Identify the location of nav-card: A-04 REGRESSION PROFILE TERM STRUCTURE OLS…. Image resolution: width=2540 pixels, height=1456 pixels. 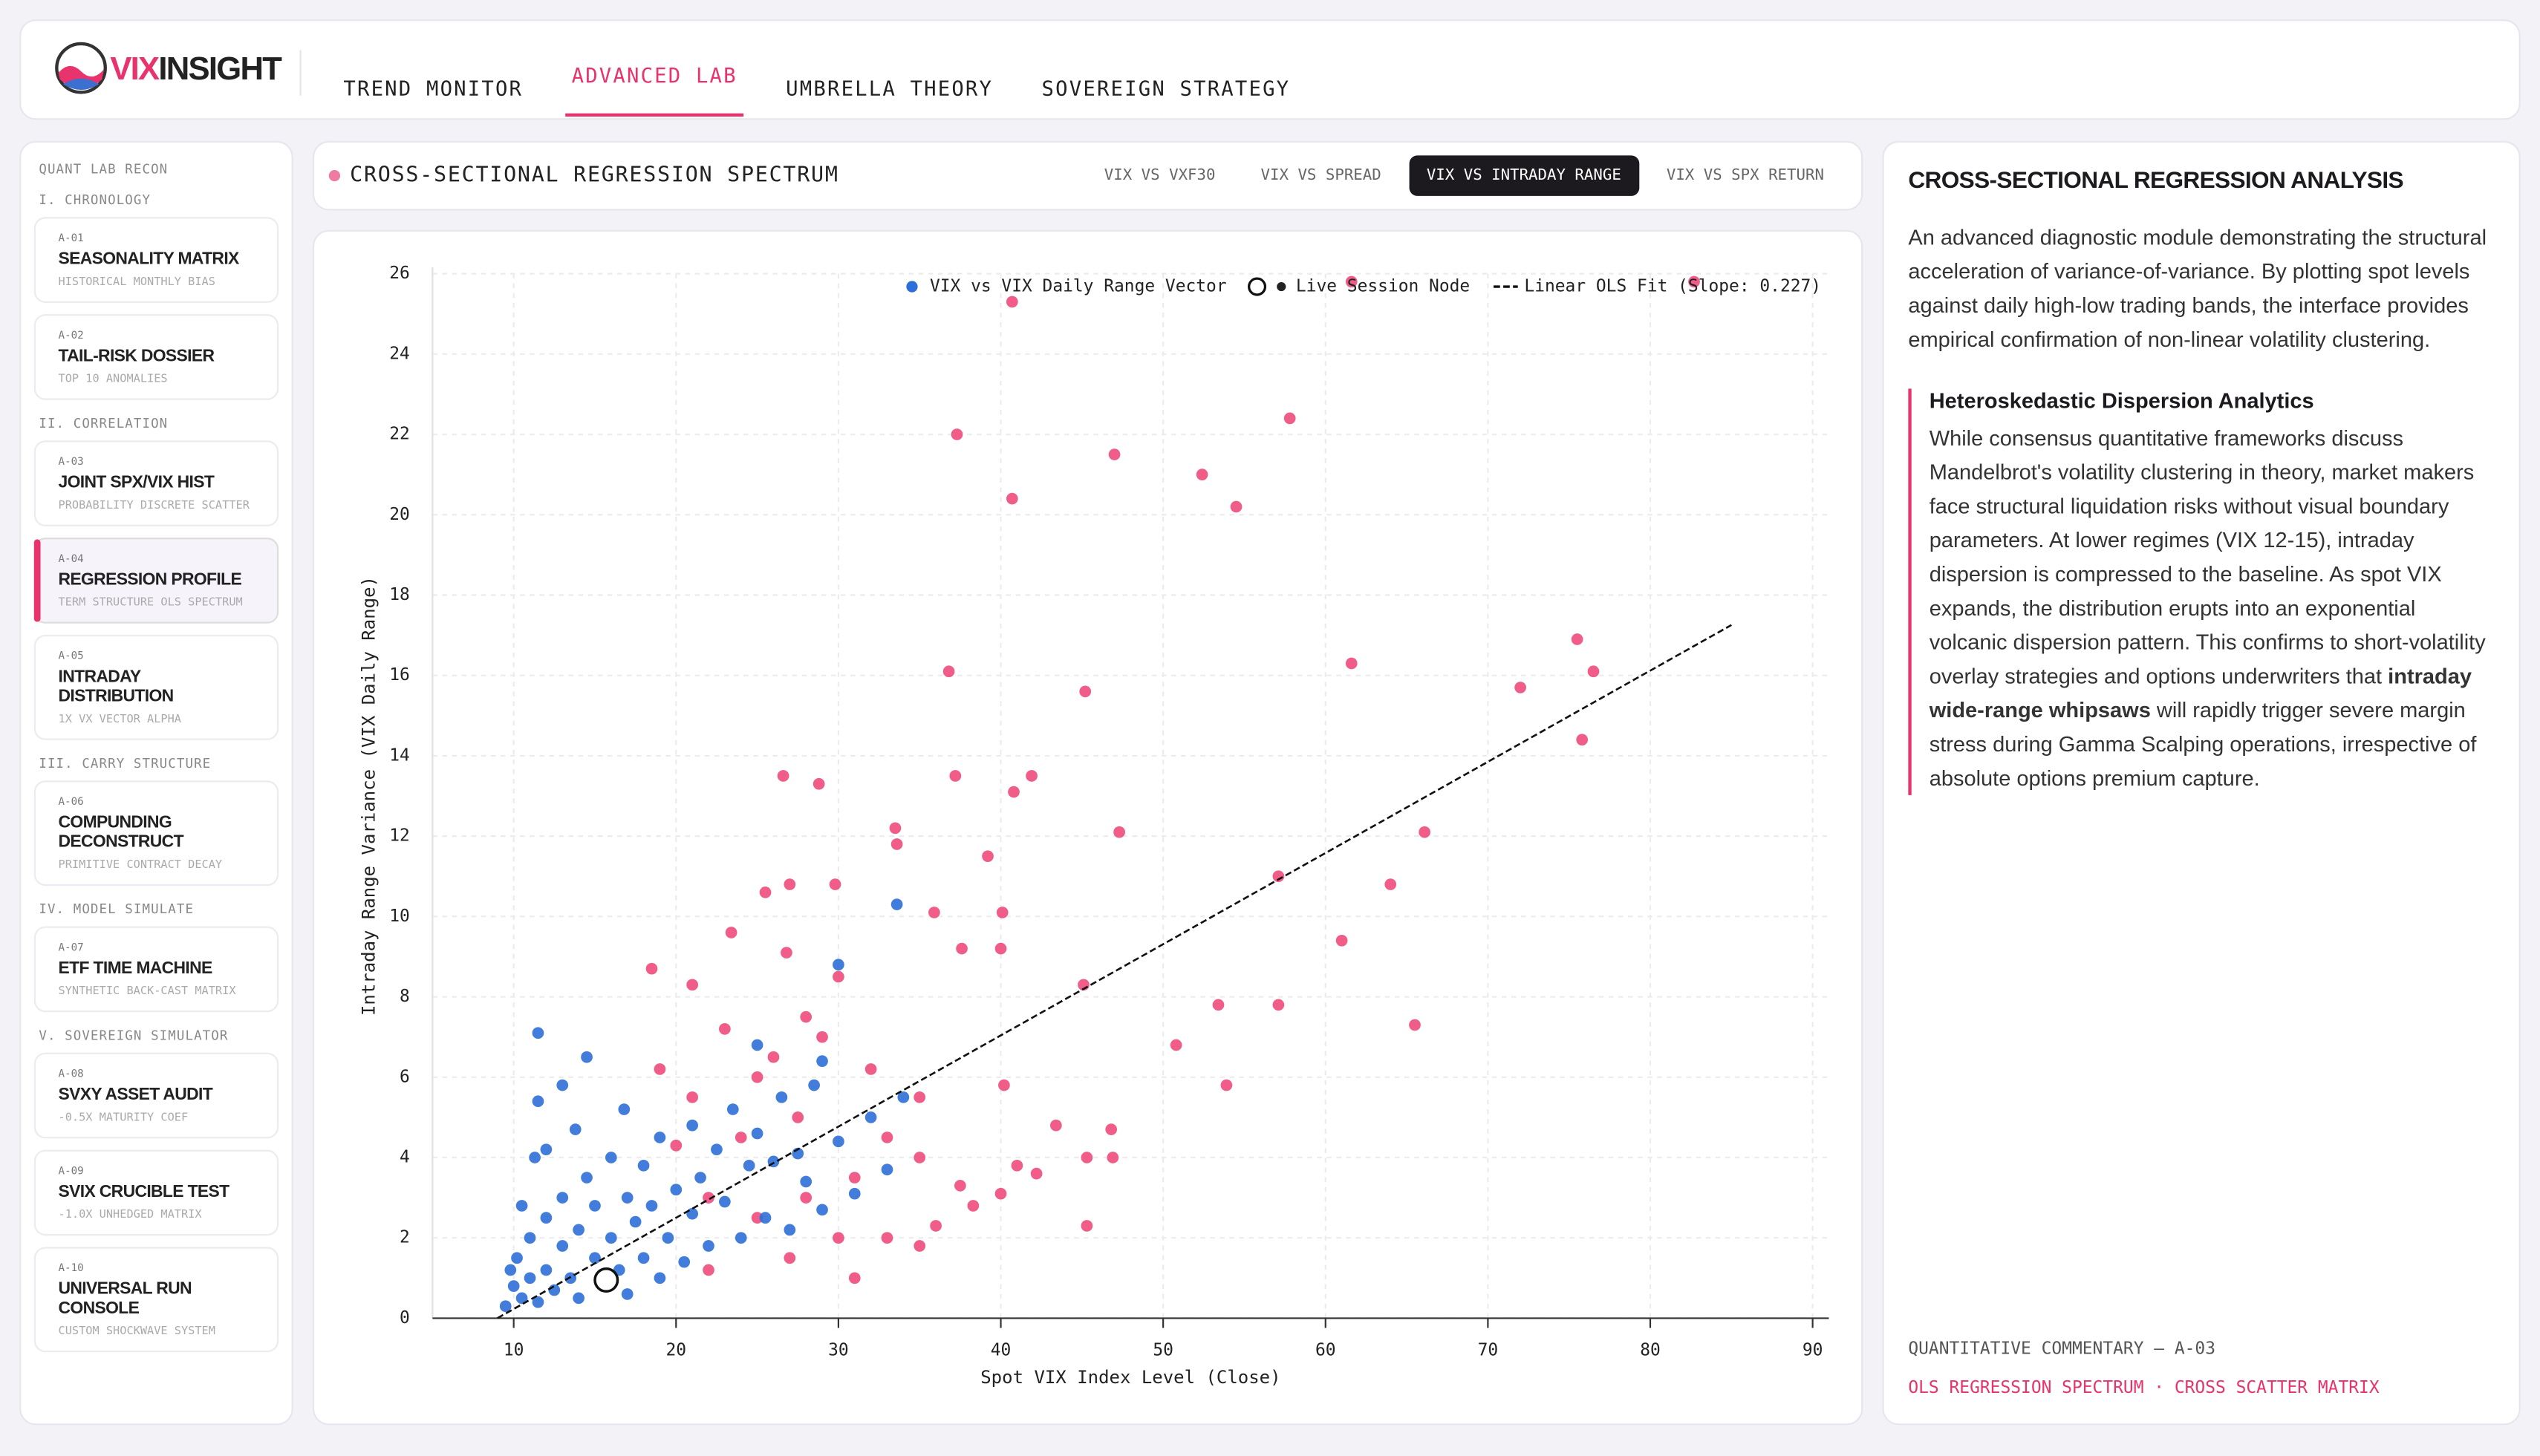
(156, 581).